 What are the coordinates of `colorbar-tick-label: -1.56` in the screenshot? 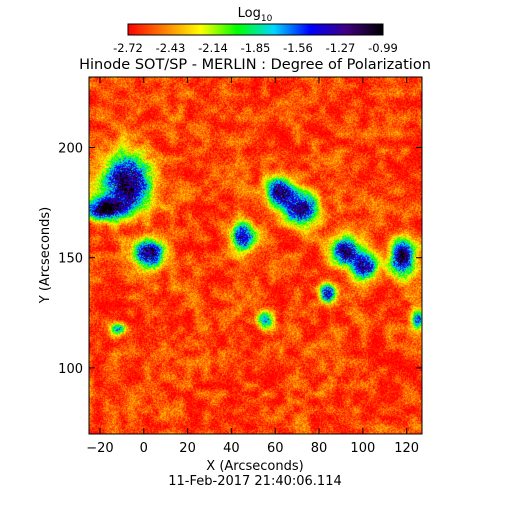 It's located at (298, 48).